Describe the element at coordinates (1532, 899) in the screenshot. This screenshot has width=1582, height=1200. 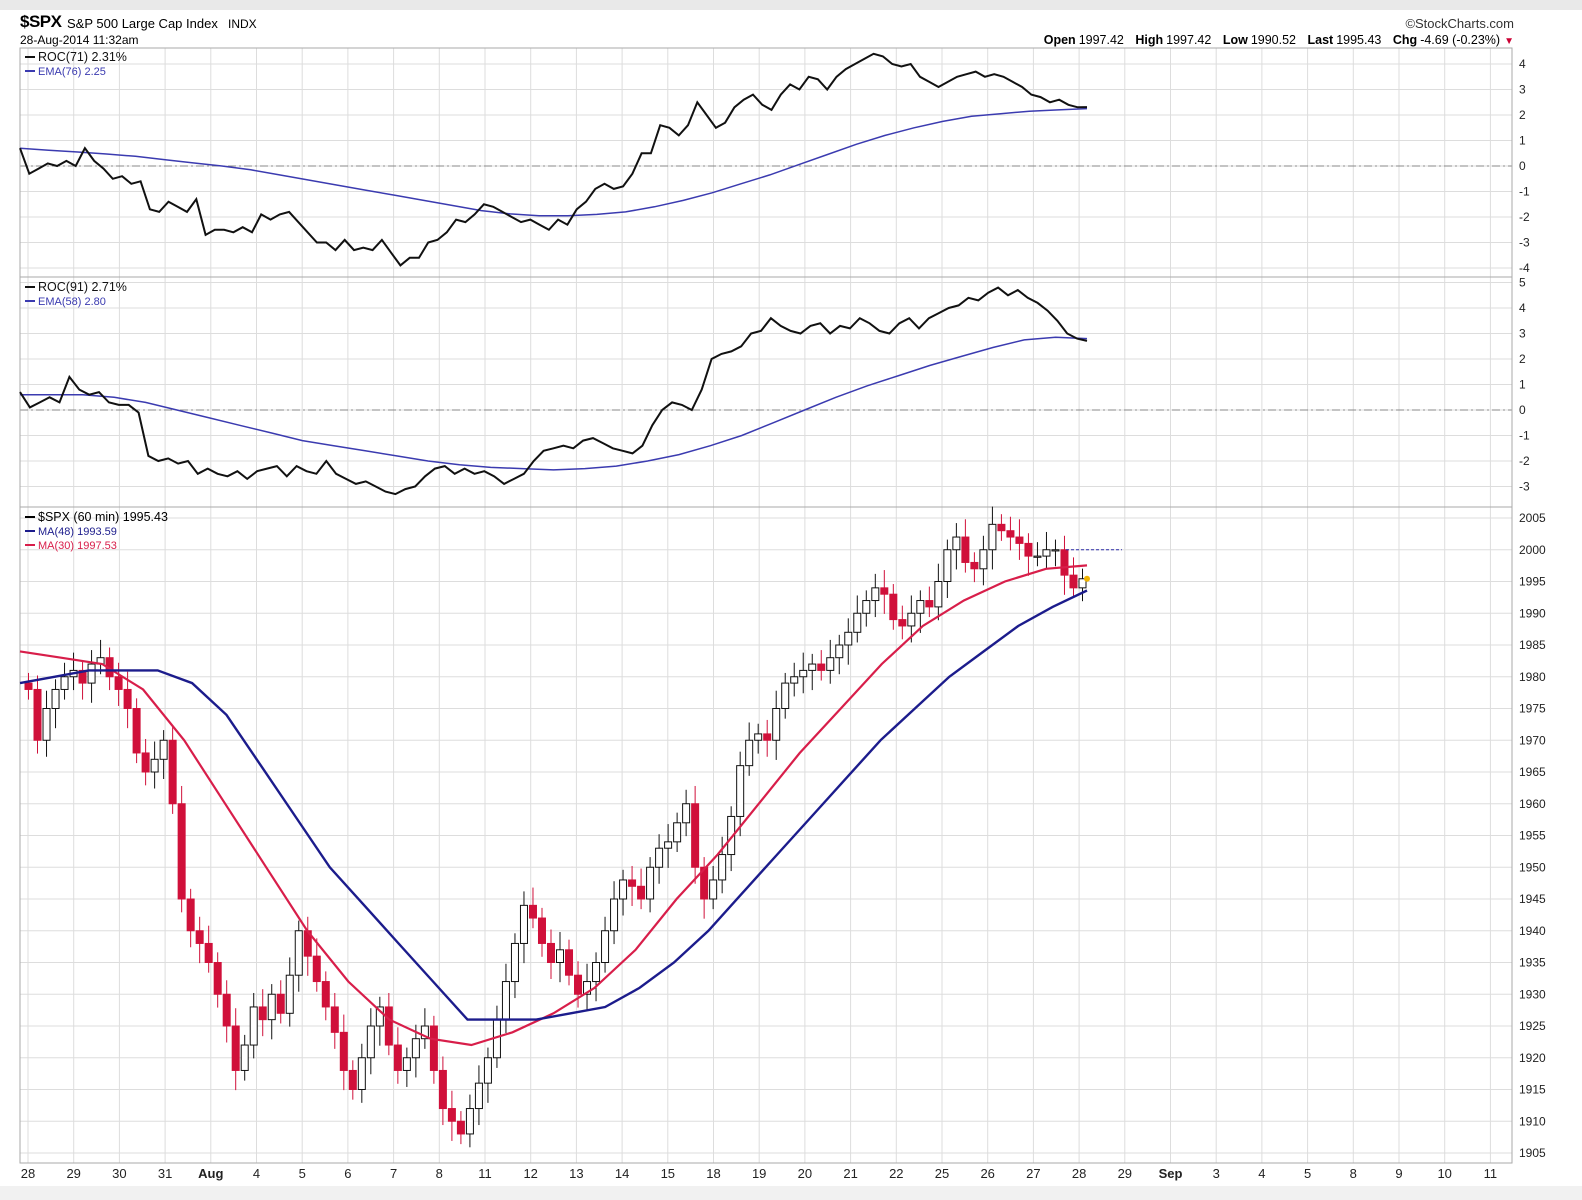
I see `y-tick-label: 1945` at that location.